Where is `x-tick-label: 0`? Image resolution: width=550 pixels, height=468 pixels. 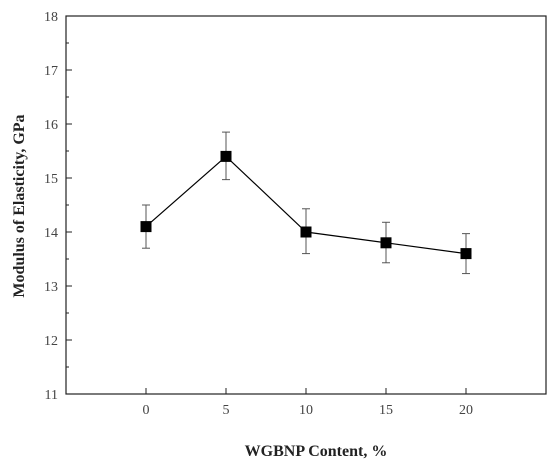
x-tick-label: 0 is located at coordinates (146, 410).